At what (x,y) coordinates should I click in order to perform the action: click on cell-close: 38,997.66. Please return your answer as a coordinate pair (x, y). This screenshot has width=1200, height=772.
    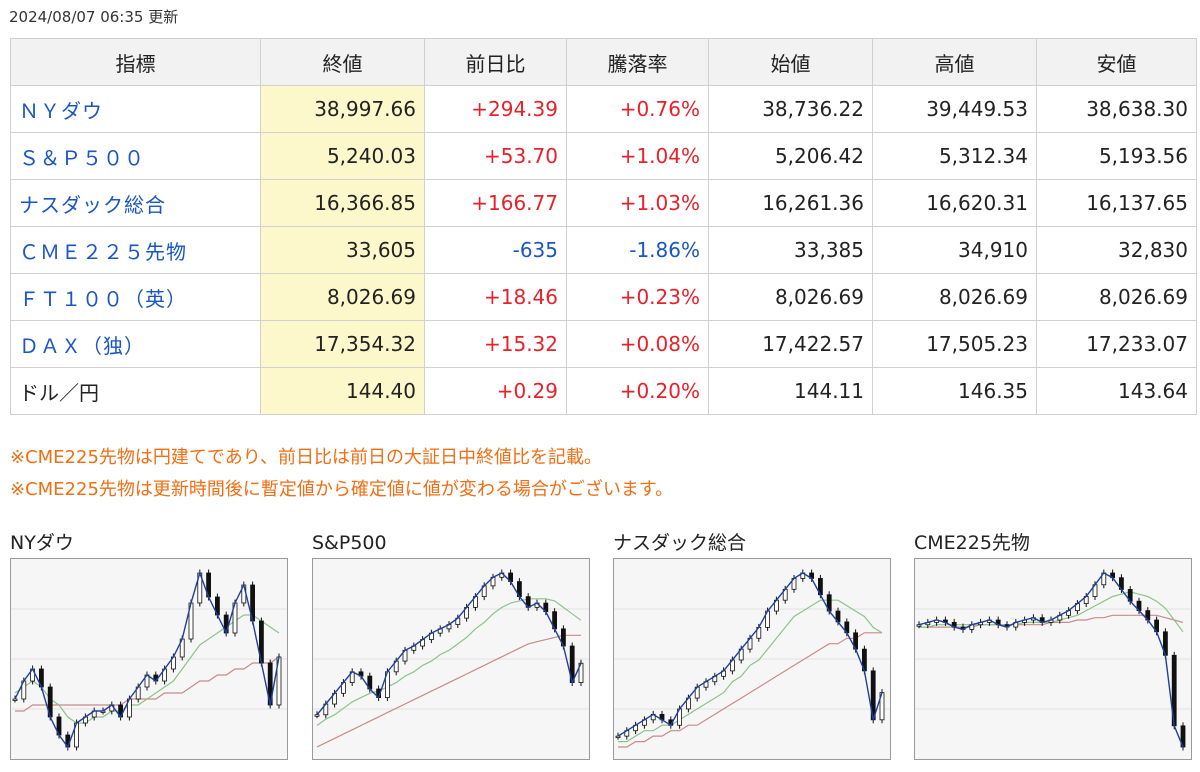
    Looking at the image, I should click on (342, 109).